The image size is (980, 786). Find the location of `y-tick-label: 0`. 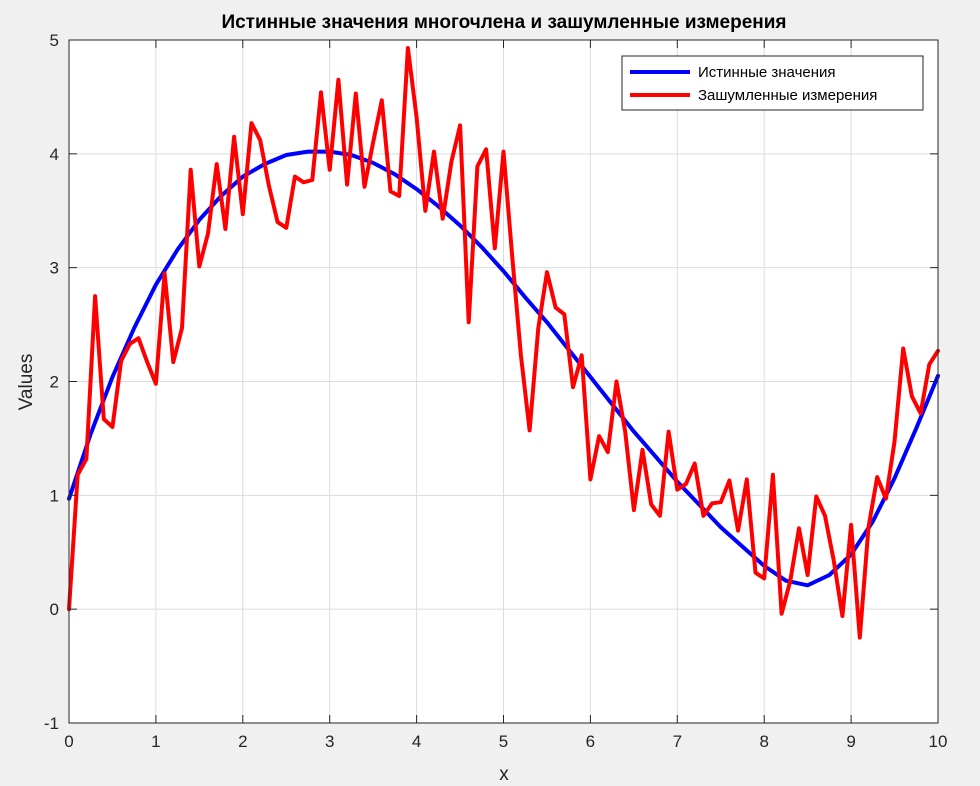

y-tick-label: 0 is located at coordinates (54, 609).